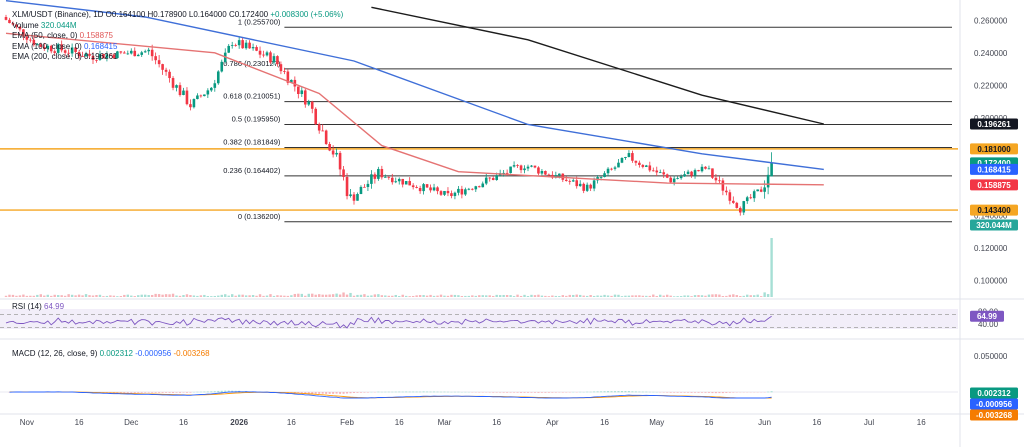 This screenshot has height=447, width=1024. Describe the element at coordinates (994, 393) in the screenshot. I see `svg-text: 0.002312` at that location.